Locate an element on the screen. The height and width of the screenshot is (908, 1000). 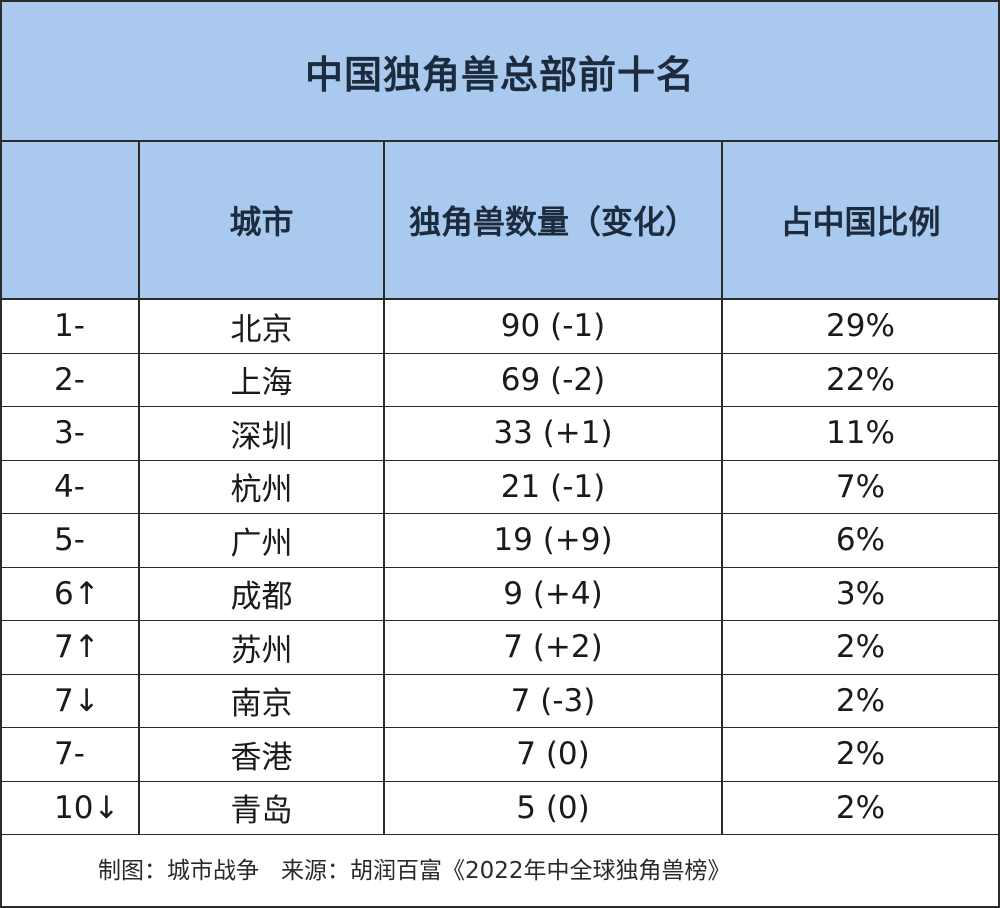
city-cell: 上海 is located at coordinates (262, 380).